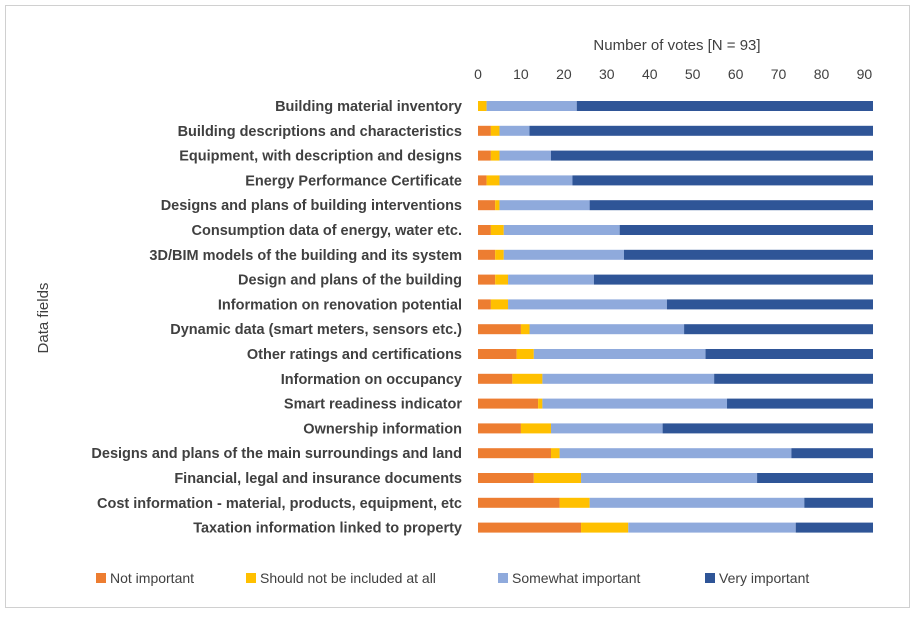 The image size is (917, 619). I want to click on x-tick-label: 10, so click(521, 74).